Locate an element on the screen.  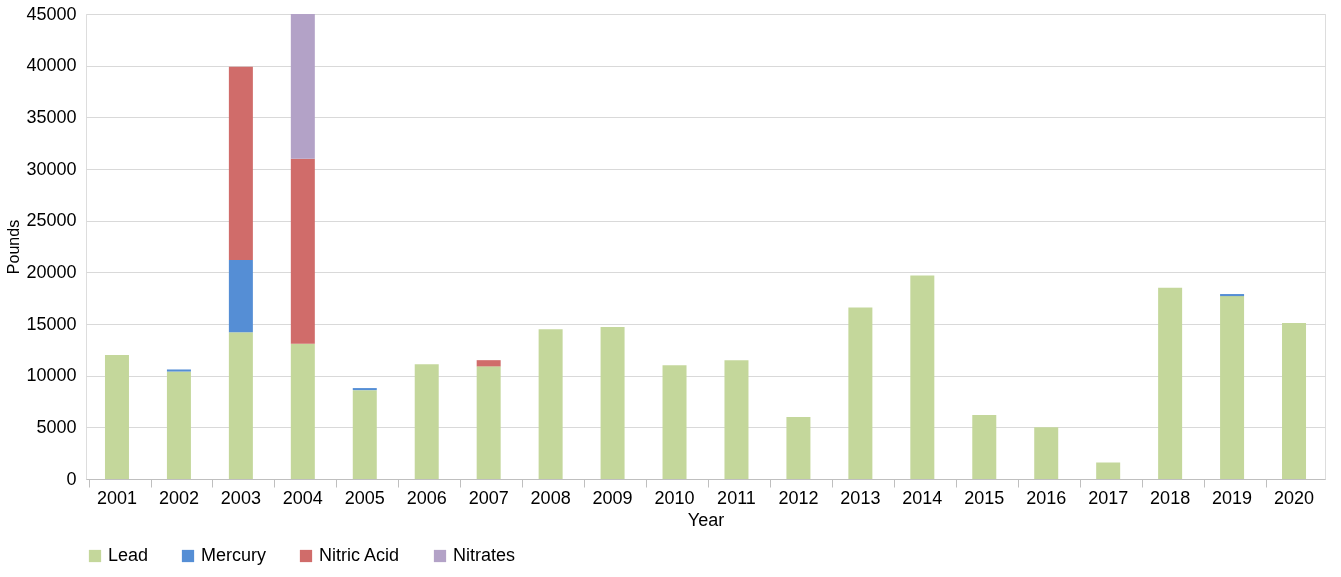
y-tick-label: 45000 is located at coordinates (51, 13).